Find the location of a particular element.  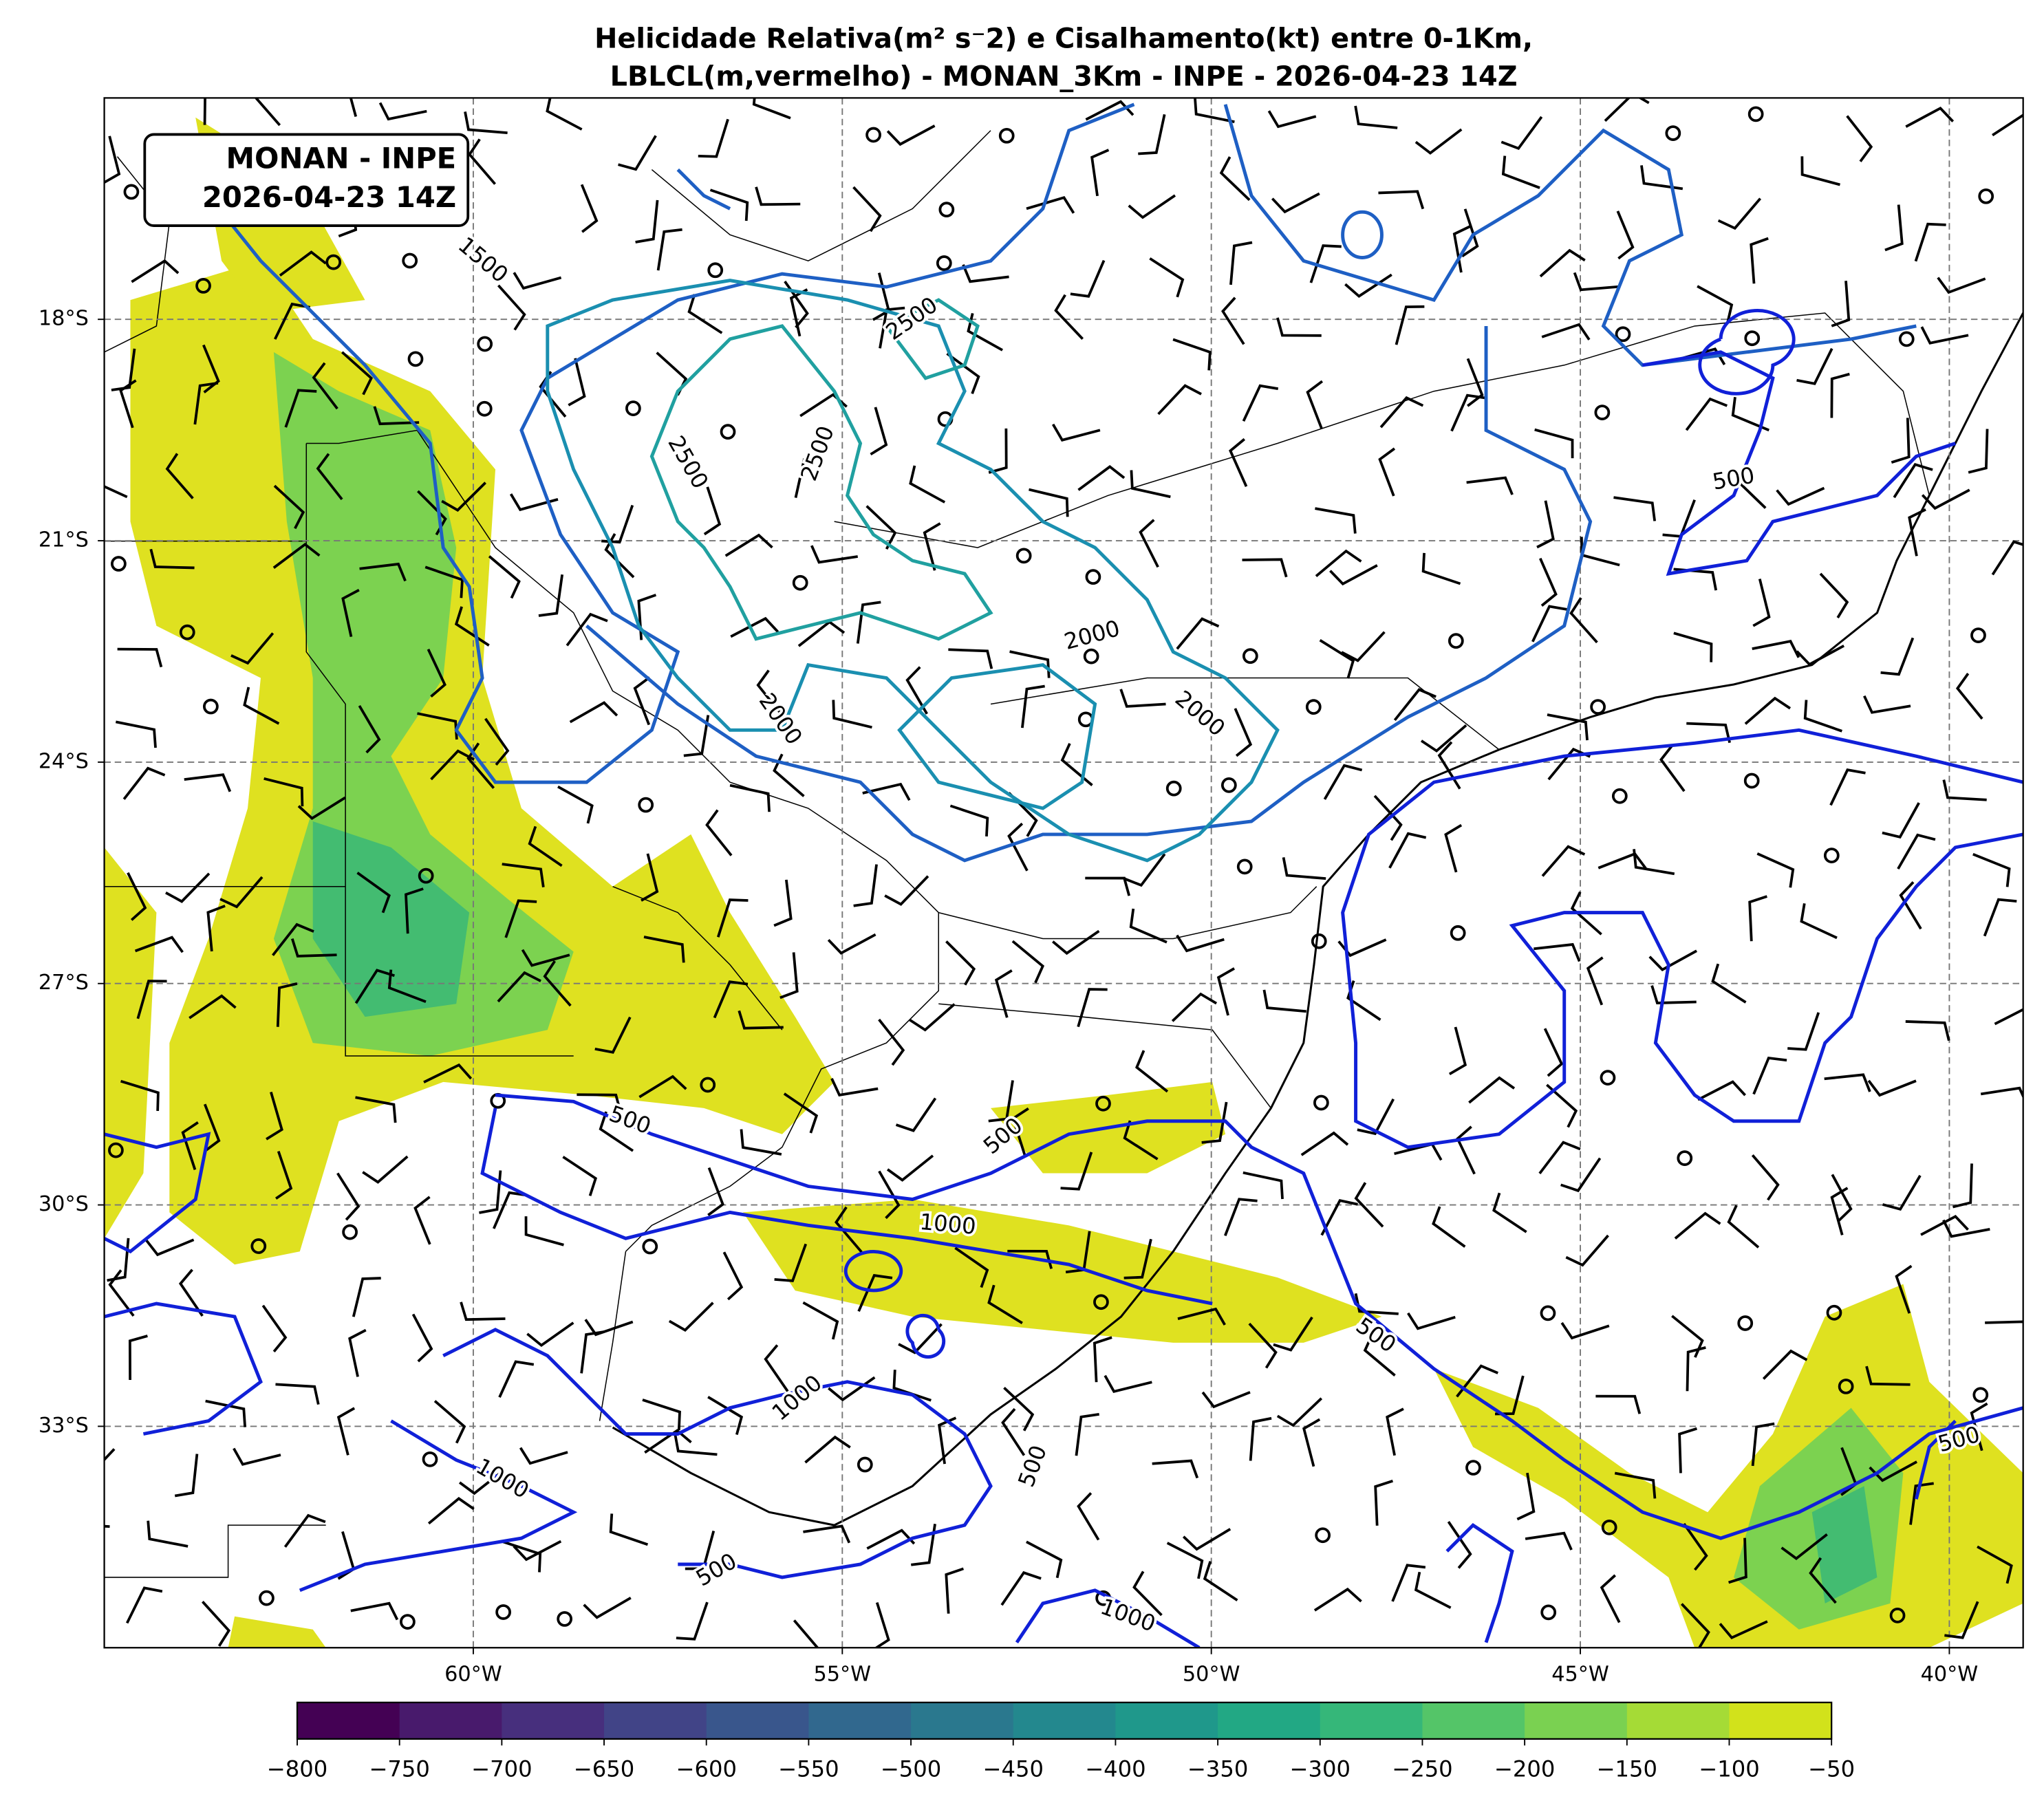

colorbar-tick-label: −750 is located at coordinates (399, 1769).